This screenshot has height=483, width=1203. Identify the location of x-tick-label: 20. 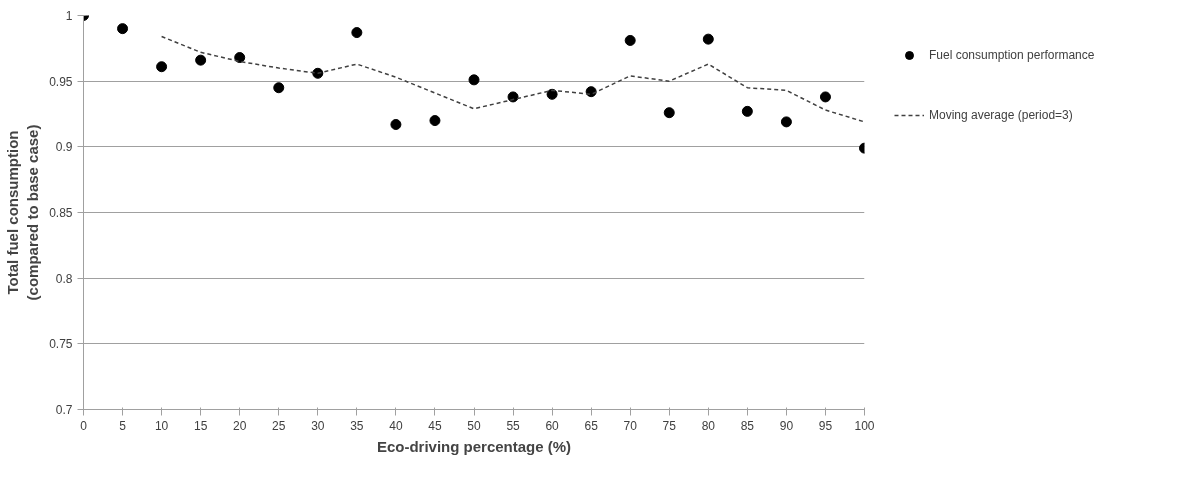
(240, 425).